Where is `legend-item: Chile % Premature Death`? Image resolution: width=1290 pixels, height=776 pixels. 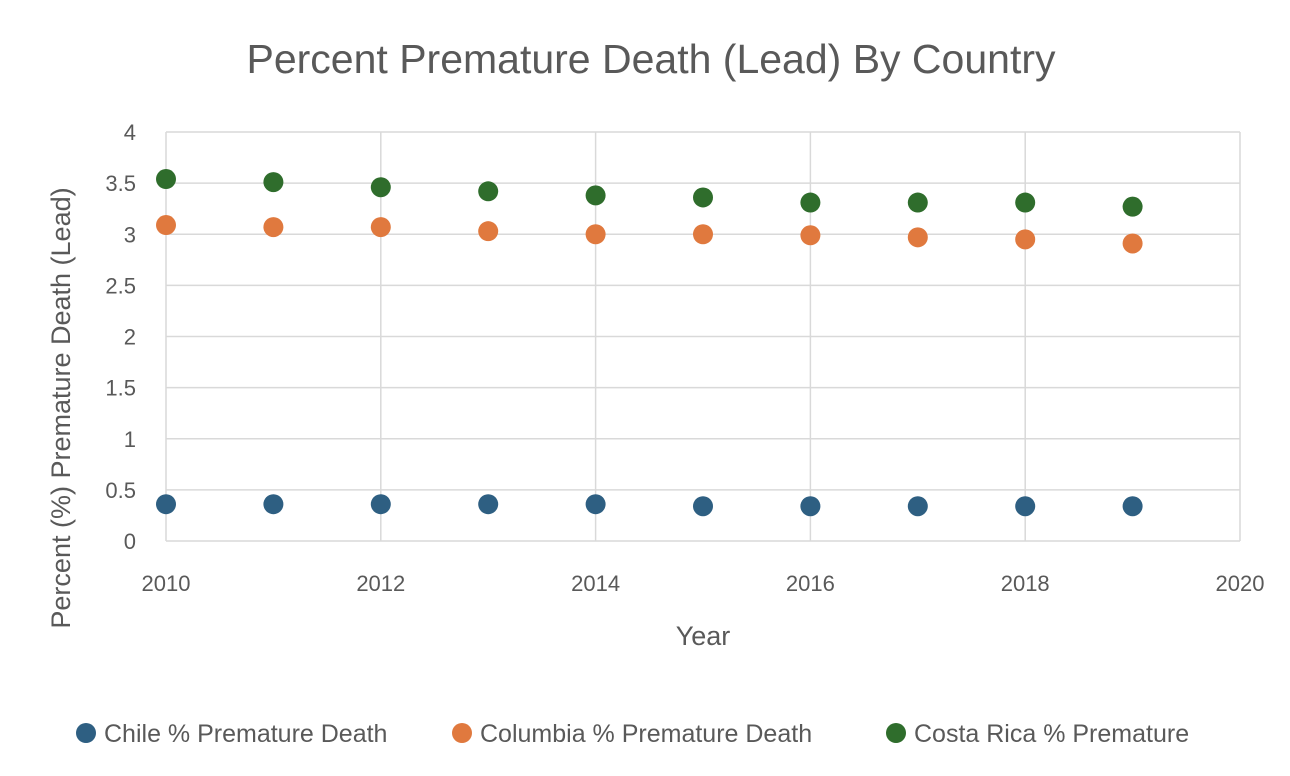
legend-item: Chile % Premature Death is located at coordinates (231, 734).